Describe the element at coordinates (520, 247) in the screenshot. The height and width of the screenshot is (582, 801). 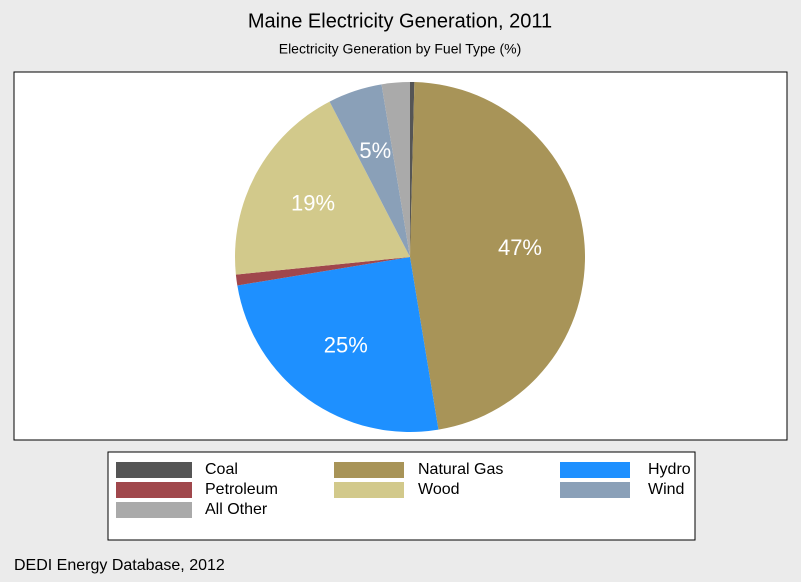
I see `data-label: 47%` at that location.